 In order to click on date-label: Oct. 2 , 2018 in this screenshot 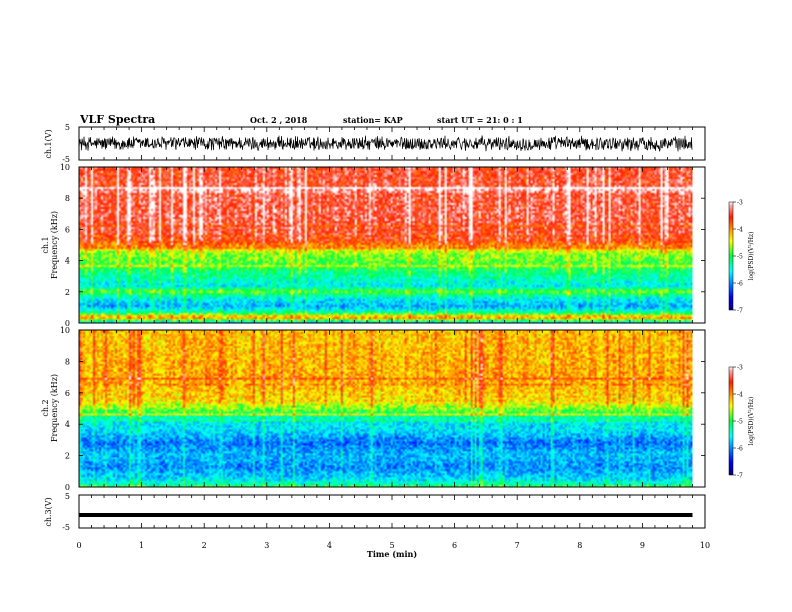, I will do `click(279, 120)`.